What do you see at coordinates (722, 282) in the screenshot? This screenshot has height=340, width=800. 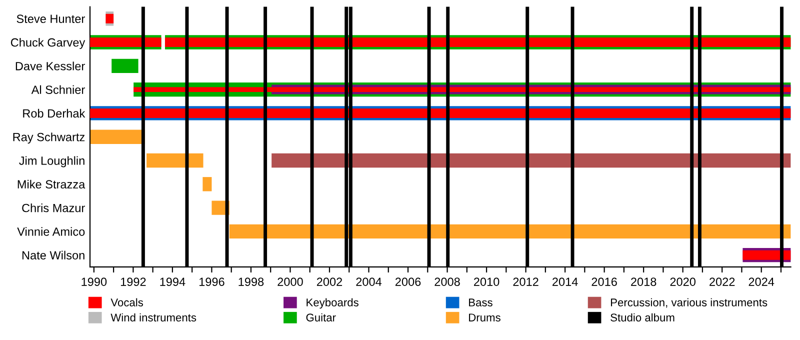 I see `x-tick-label: 2022` at bounding box center [722, 282].